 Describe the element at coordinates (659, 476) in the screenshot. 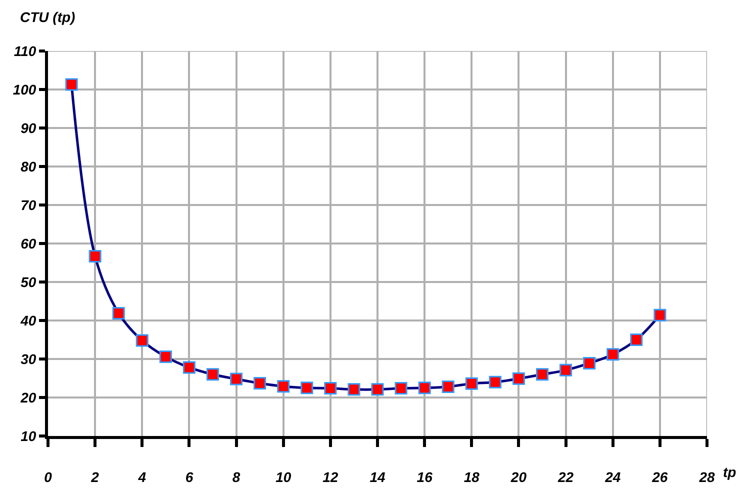

I see `x-tick-label: 26` at that location.